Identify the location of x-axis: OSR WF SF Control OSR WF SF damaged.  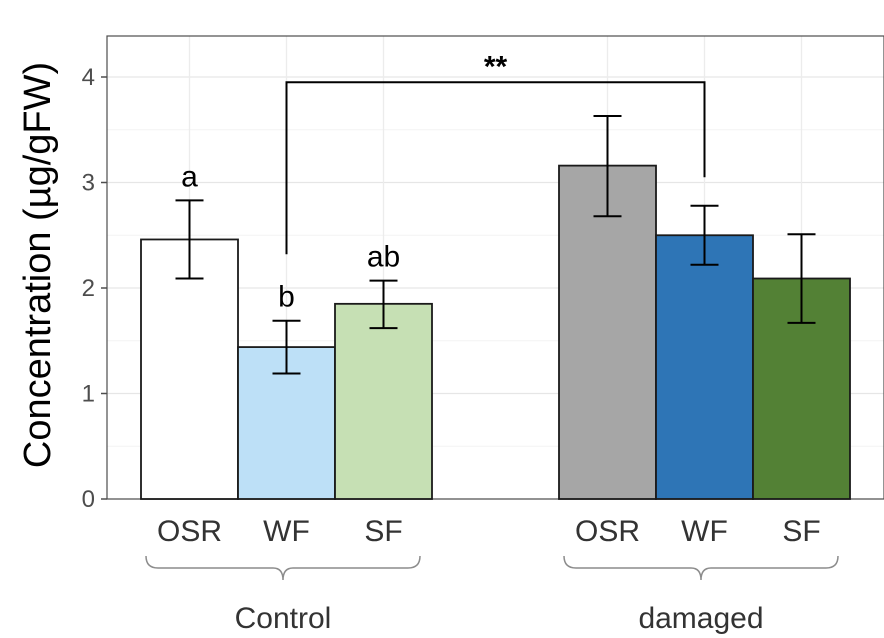
(492, 575).